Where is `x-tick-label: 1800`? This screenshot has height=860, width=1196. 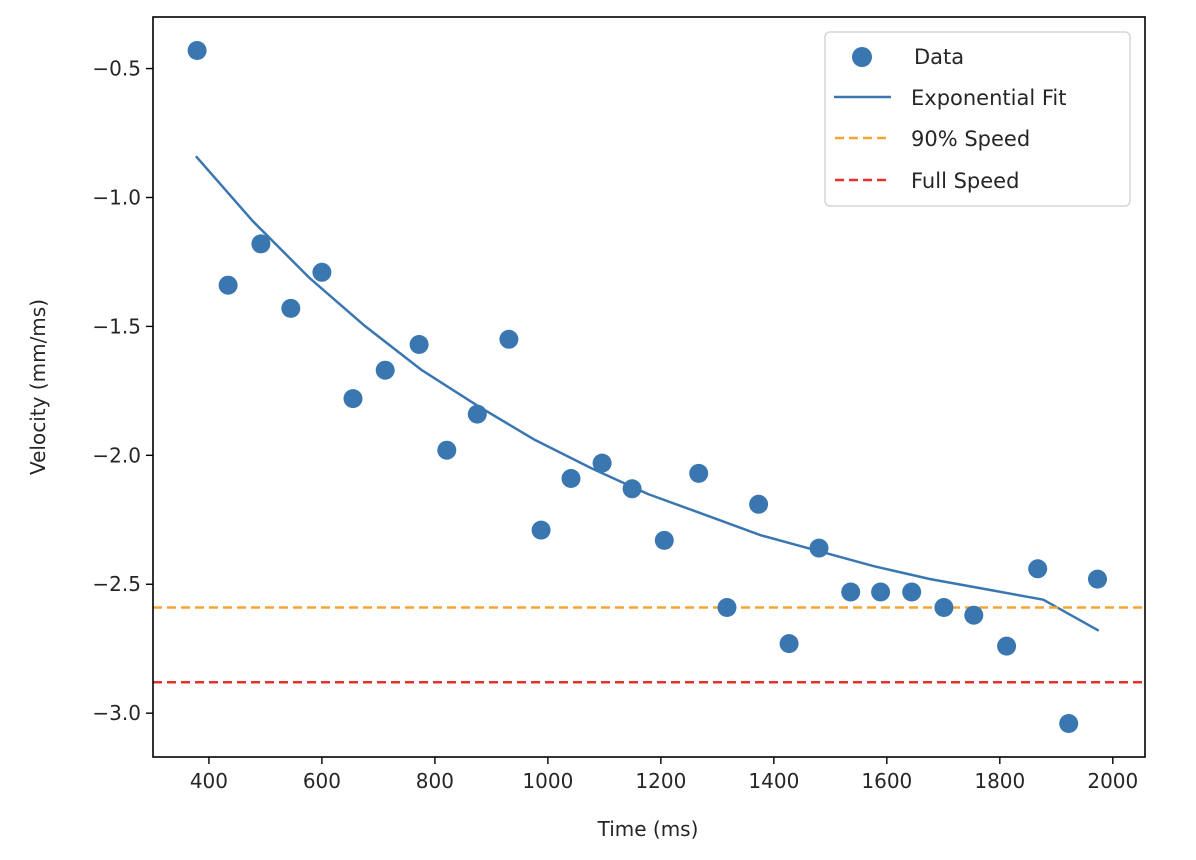
x-tick-label: 1800 is located at coordinates (999, 781).